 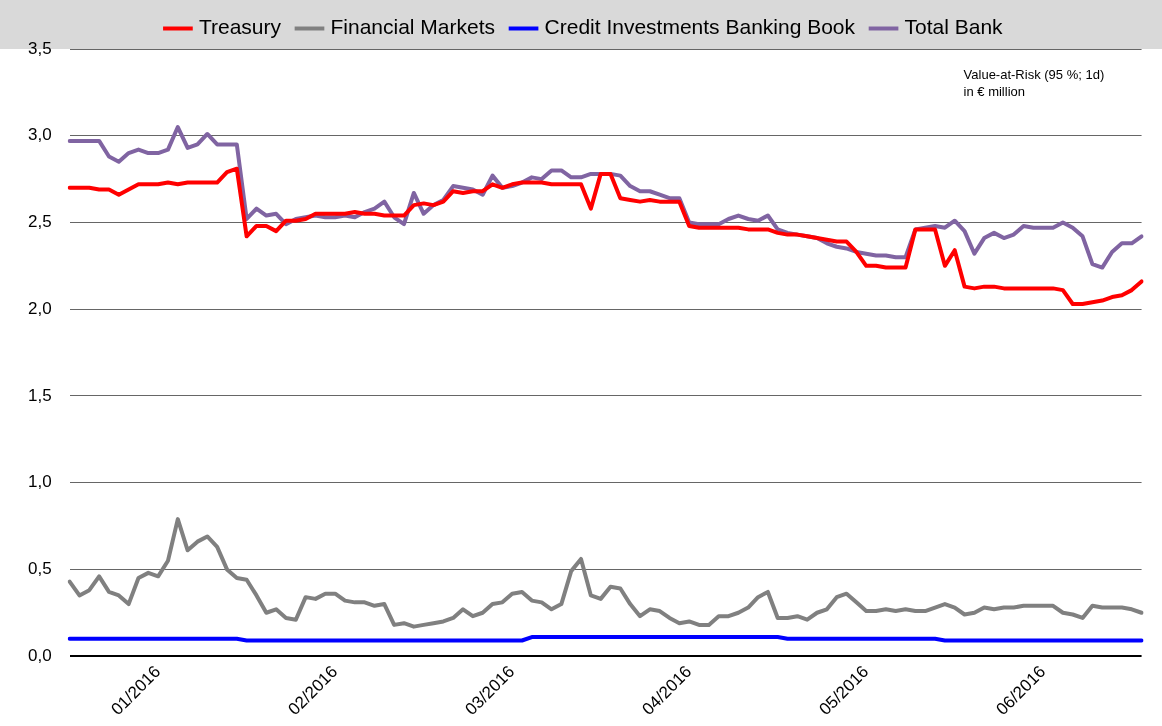 I want to click on annotation: Value-at-Risk (95 %; 1d), so click(x=1034, y=75).